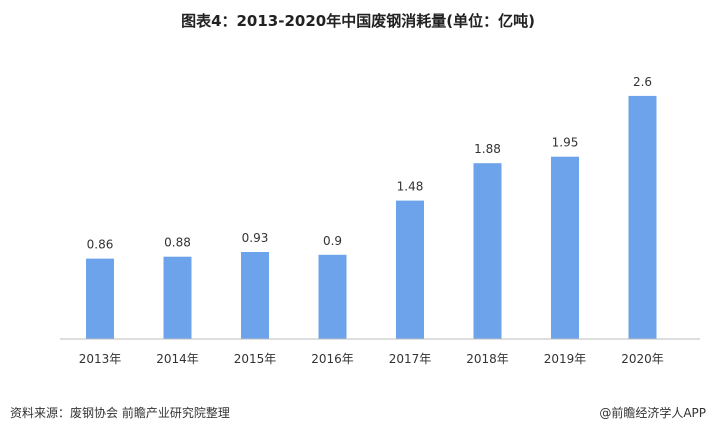 The width and height of the screenshot is (716, 434). What do you see at coordinates (100, 359) in the screenshot?
I see `x-tick-label-2013年: 2013年` at bounding box center [100, 359].